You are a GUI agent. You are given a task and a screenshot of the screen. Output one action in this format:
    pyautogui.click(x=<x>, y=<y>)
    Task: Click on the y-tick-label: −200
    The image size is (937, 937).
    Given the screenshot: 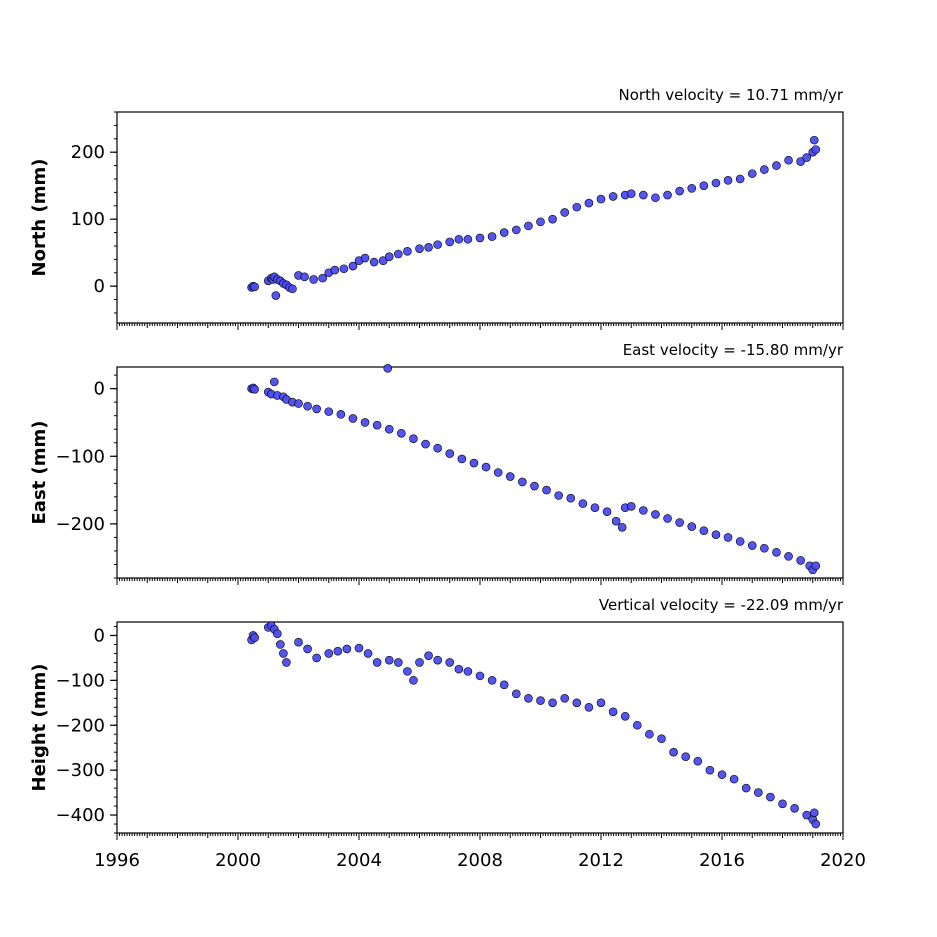 What is the action you would take?
    pyautogui.click(x=80, y=725)
    